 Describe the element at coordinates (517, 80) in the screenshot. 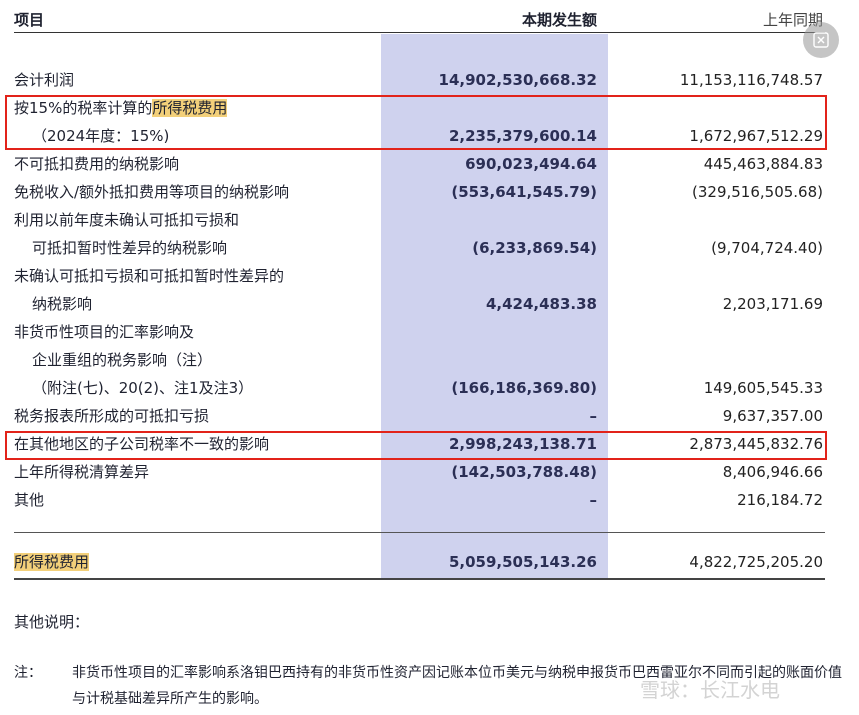

I see `row-current-value: 14,902,530,668.32` at that location.